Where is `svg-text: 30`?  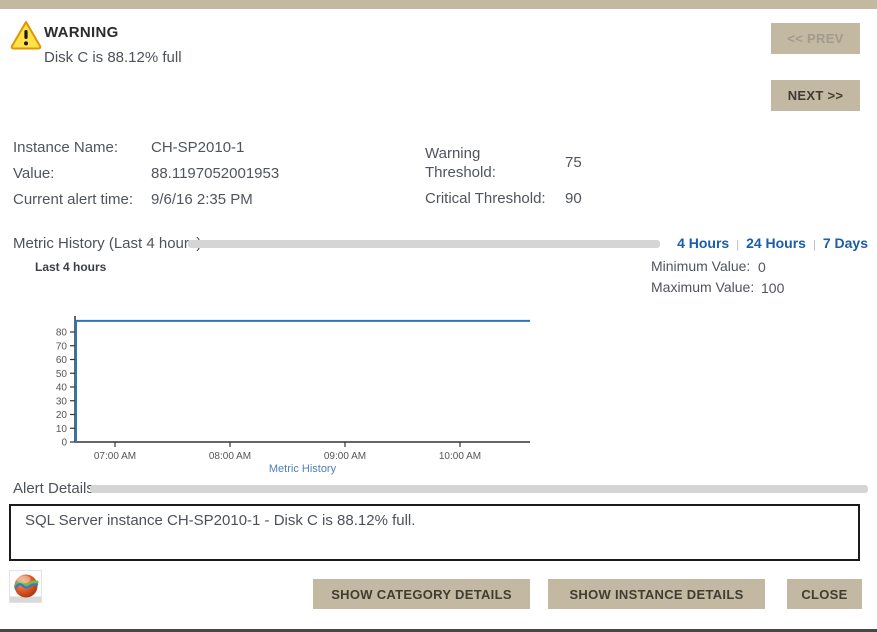 svg-text: 30 is located at coordinates (62, 401).